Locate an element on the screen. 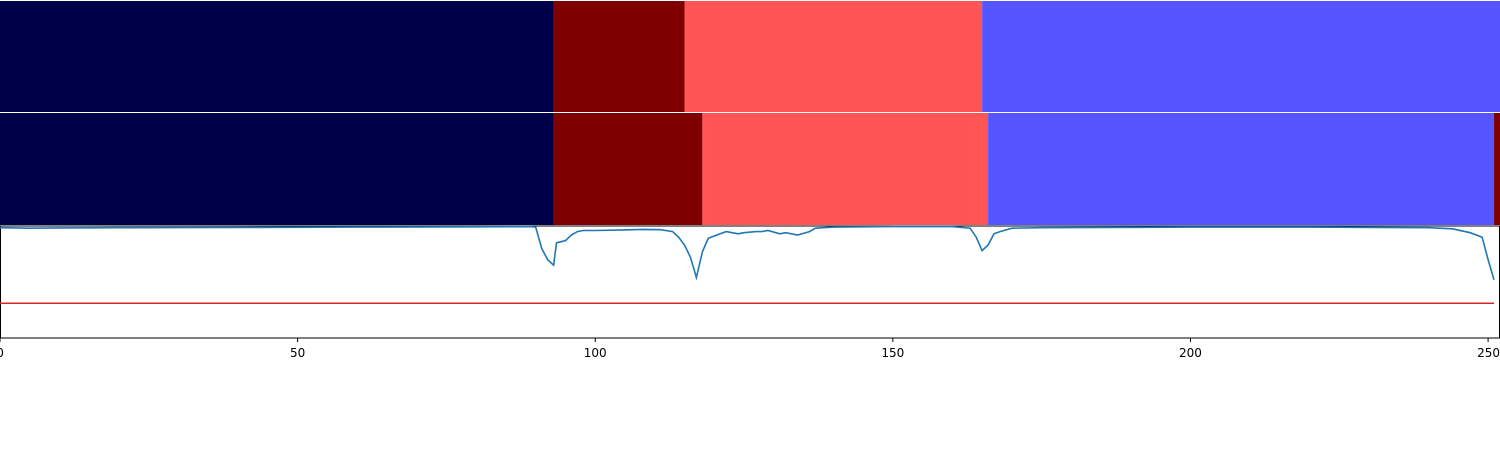 This screenshot has width=1500, height=450. x-tick-label: 0 is located at coordinates (2, 353).